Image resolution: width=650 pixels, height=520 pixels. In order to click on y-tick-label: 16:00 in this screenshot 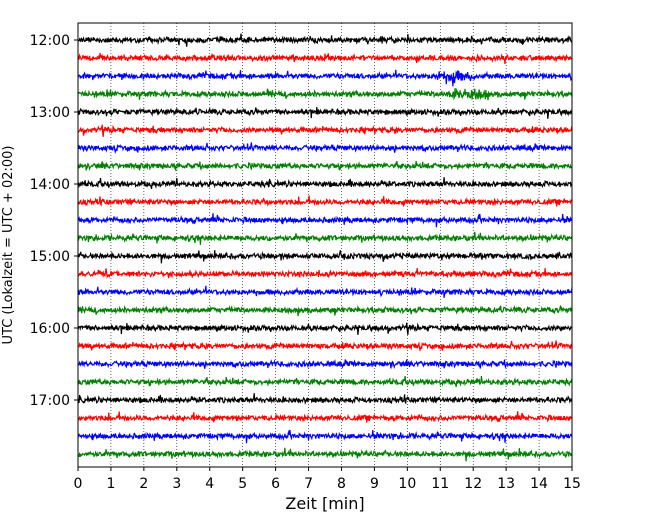, I will do `click(50, 329)`.